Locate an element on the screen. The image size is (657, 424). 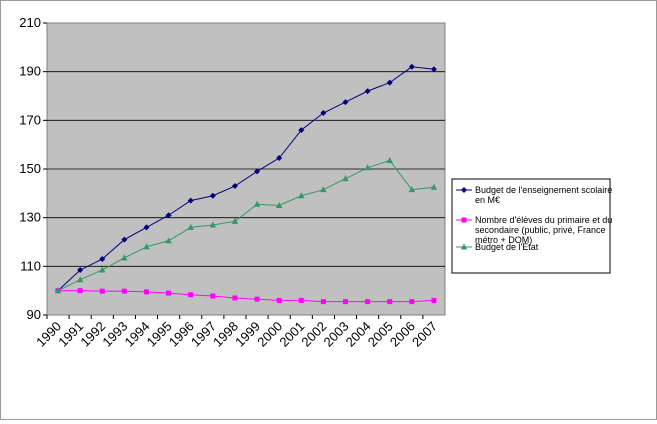
legend-label: Budget de l'Etat is located at coordinates (507, 247).